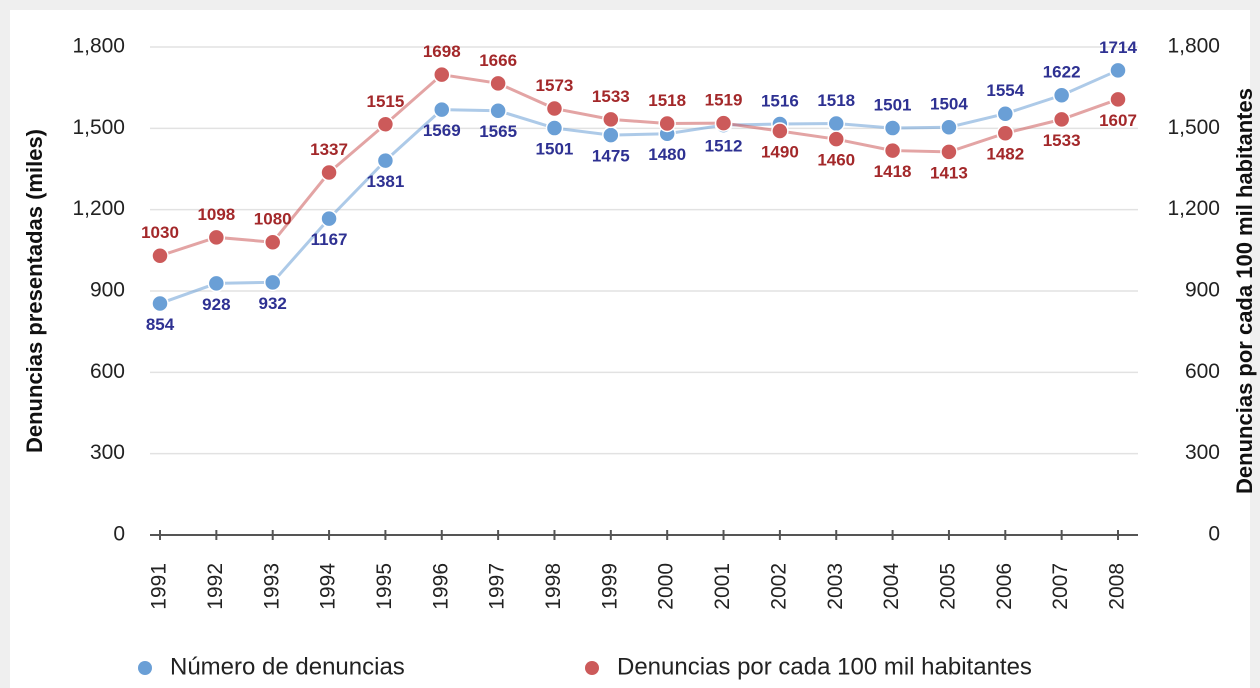  Describe the element at coordinates (329, 149) in the screenshot. I see `data-label: 1337` at that location.